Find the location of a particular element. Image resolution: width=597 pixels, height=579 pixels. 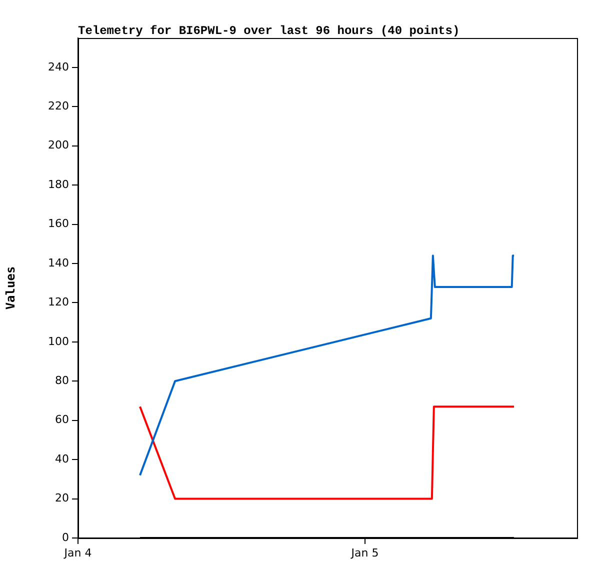

y-tick-label: 200 is located at coordinates (58, 145).